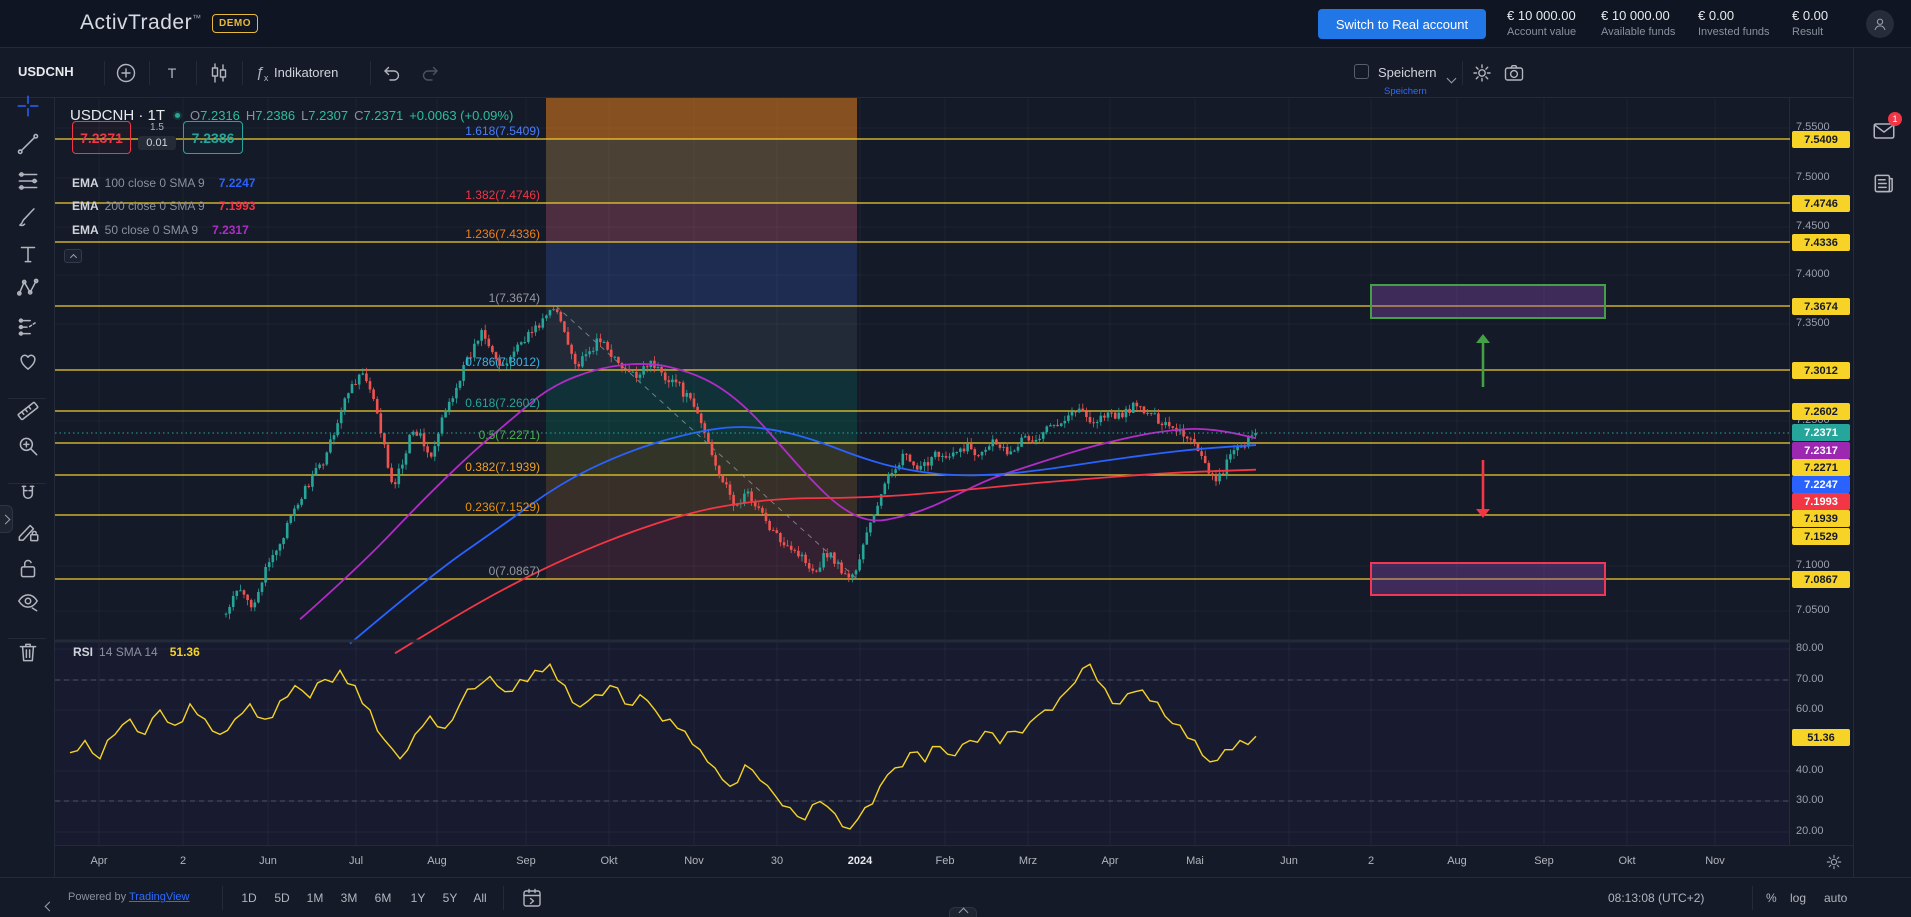  What do you see at coordinates (28, 361) in the screenshot?
I see `heart-icon` at bounding box center [28, 361].